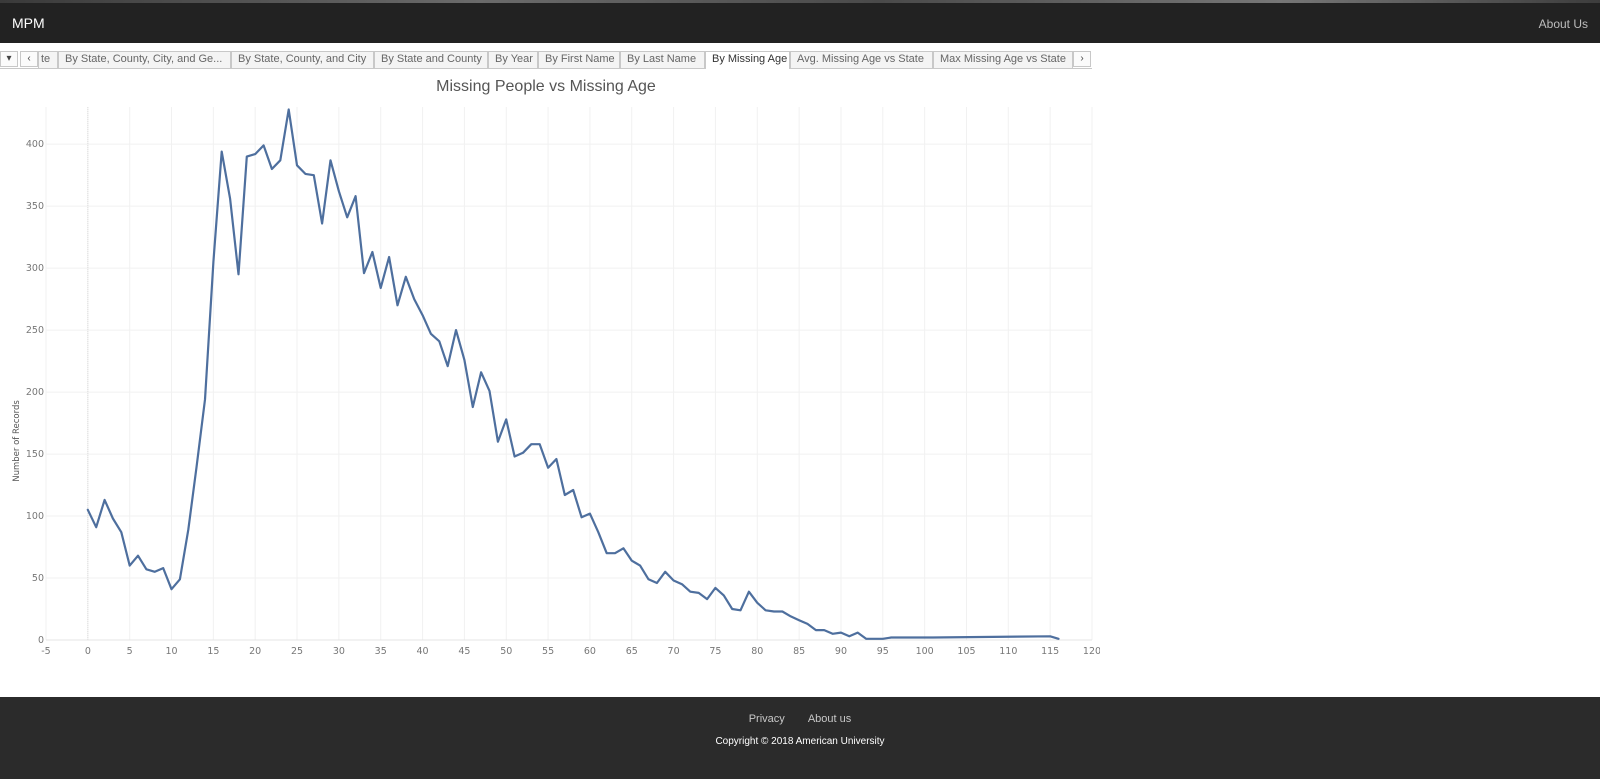 This screenshot has width=1600, height=779. Describe the element at coordinates (1563, 24) in the screenshot. I see `about-us-link: About Us` at that location.